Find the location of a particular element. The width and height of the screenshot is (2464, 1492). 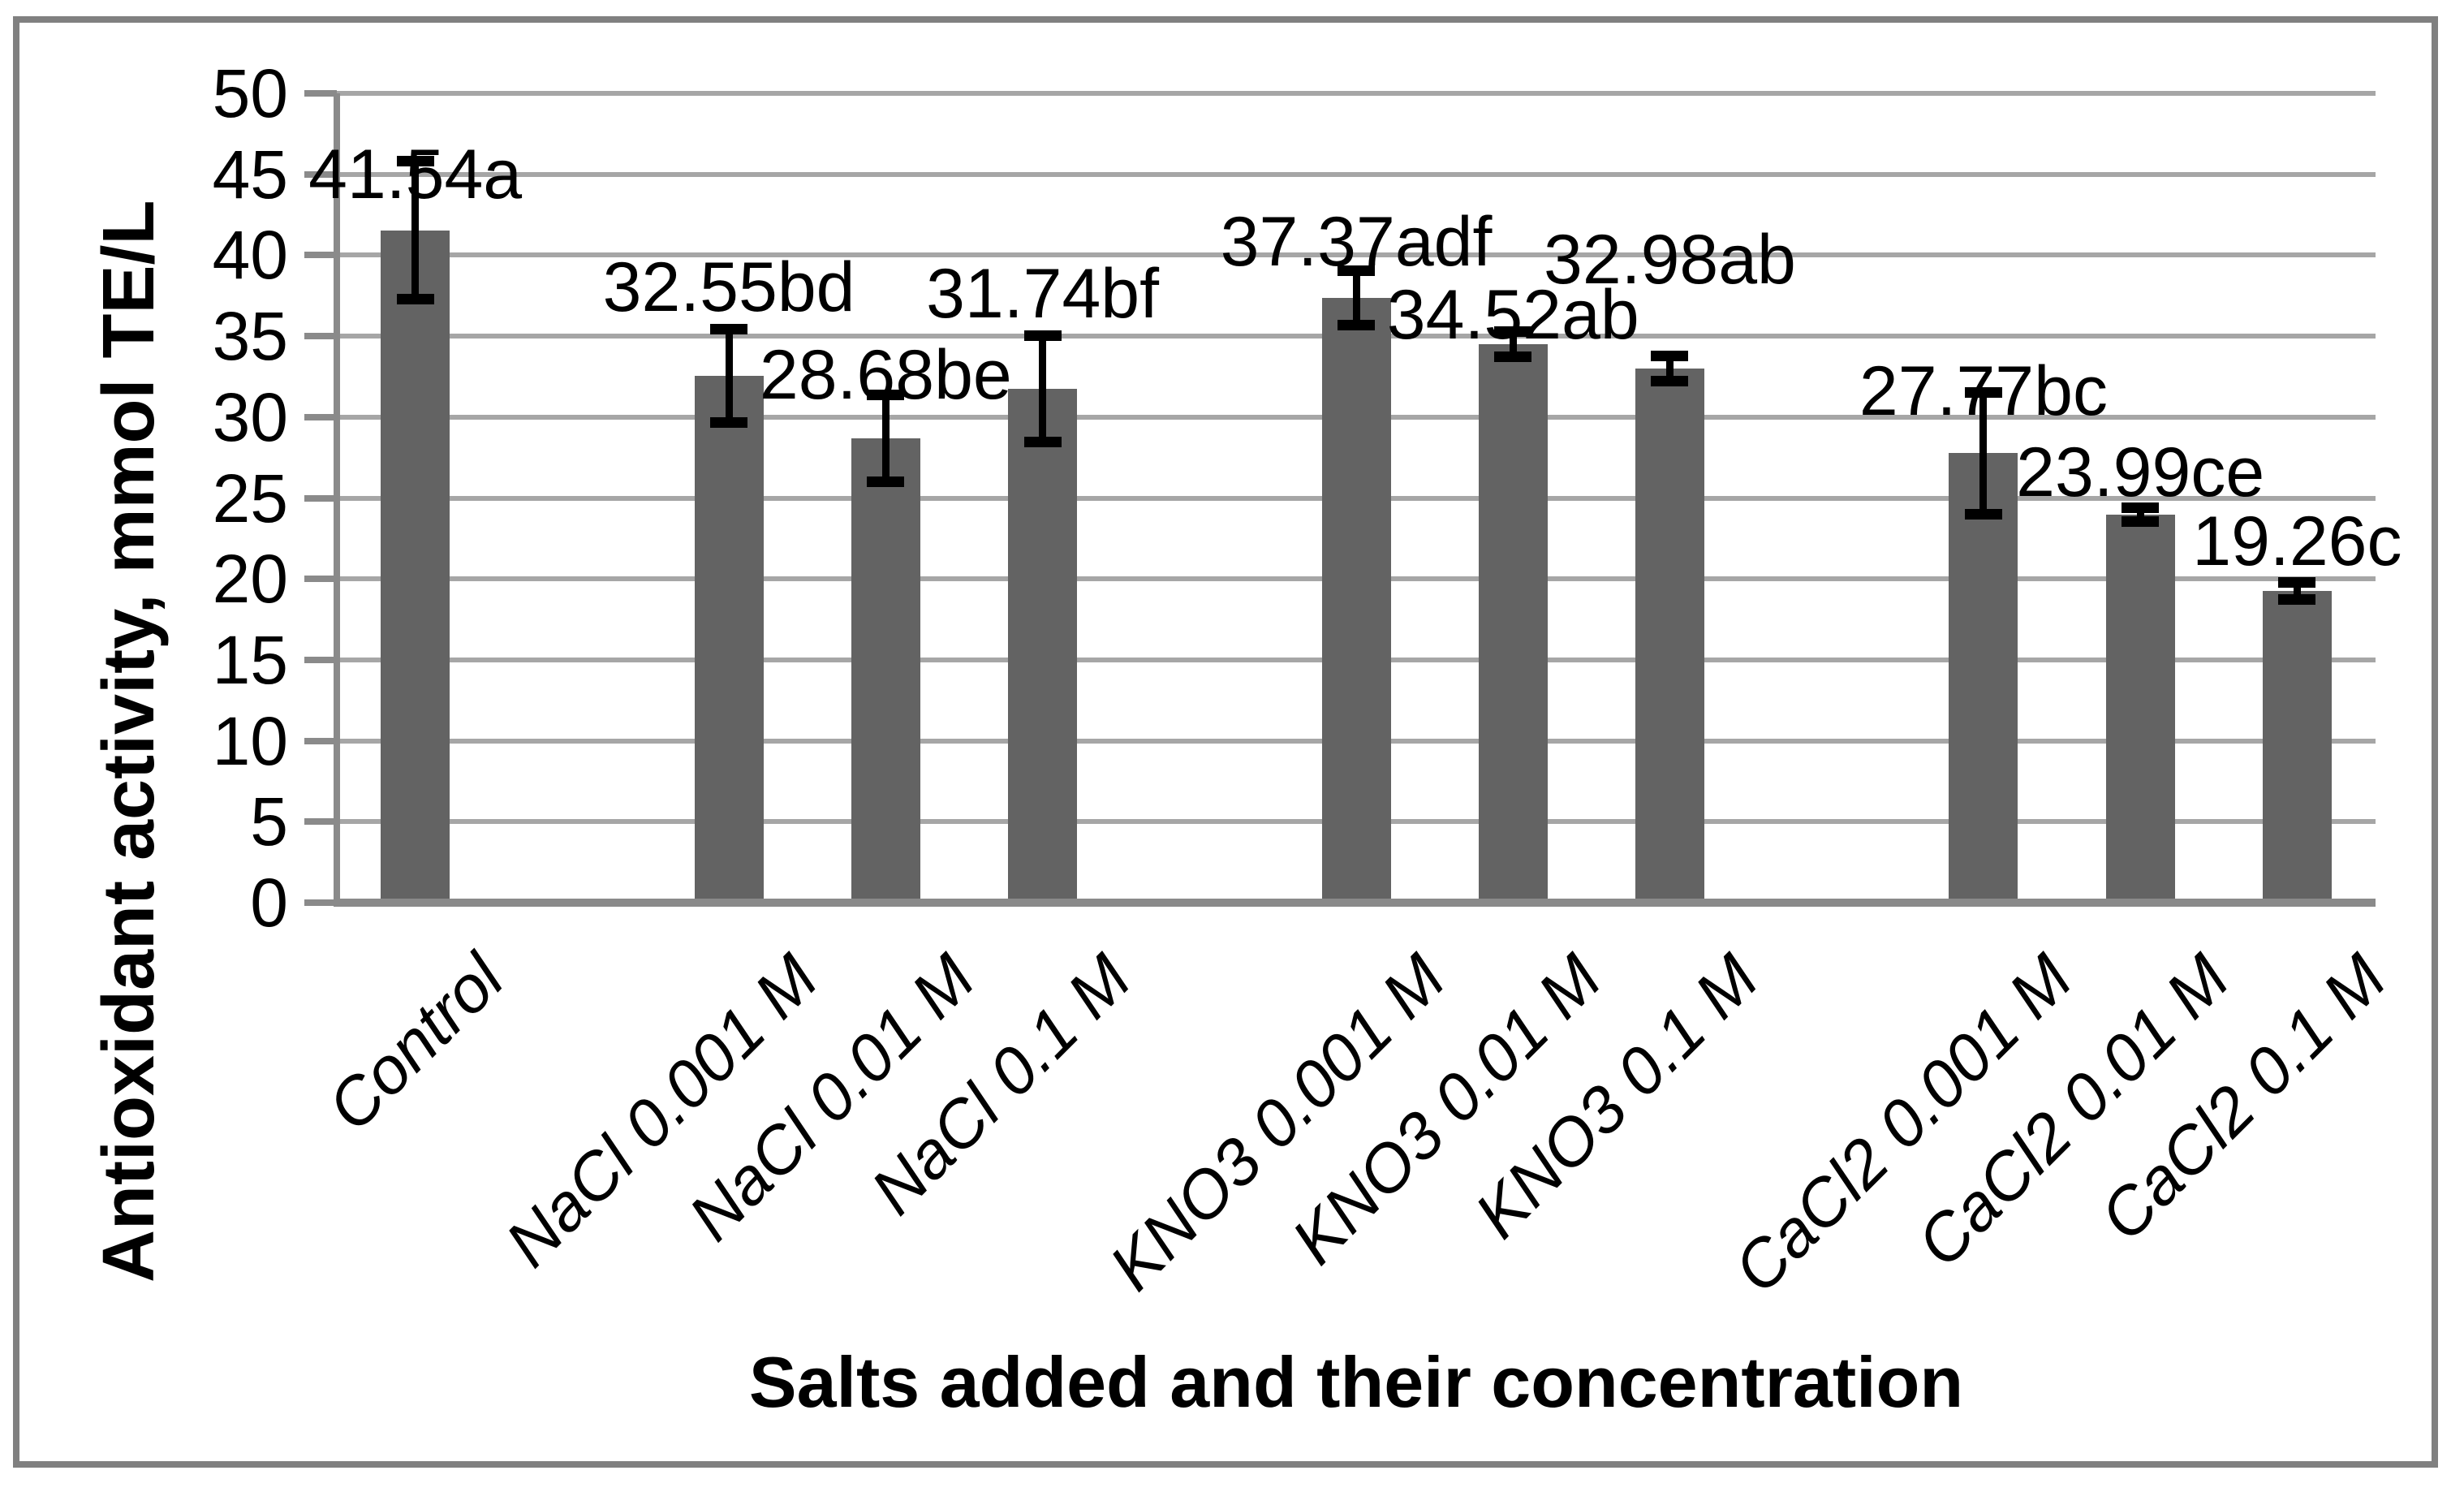

data-label: 41.54a is located at coordinates (416, 174).